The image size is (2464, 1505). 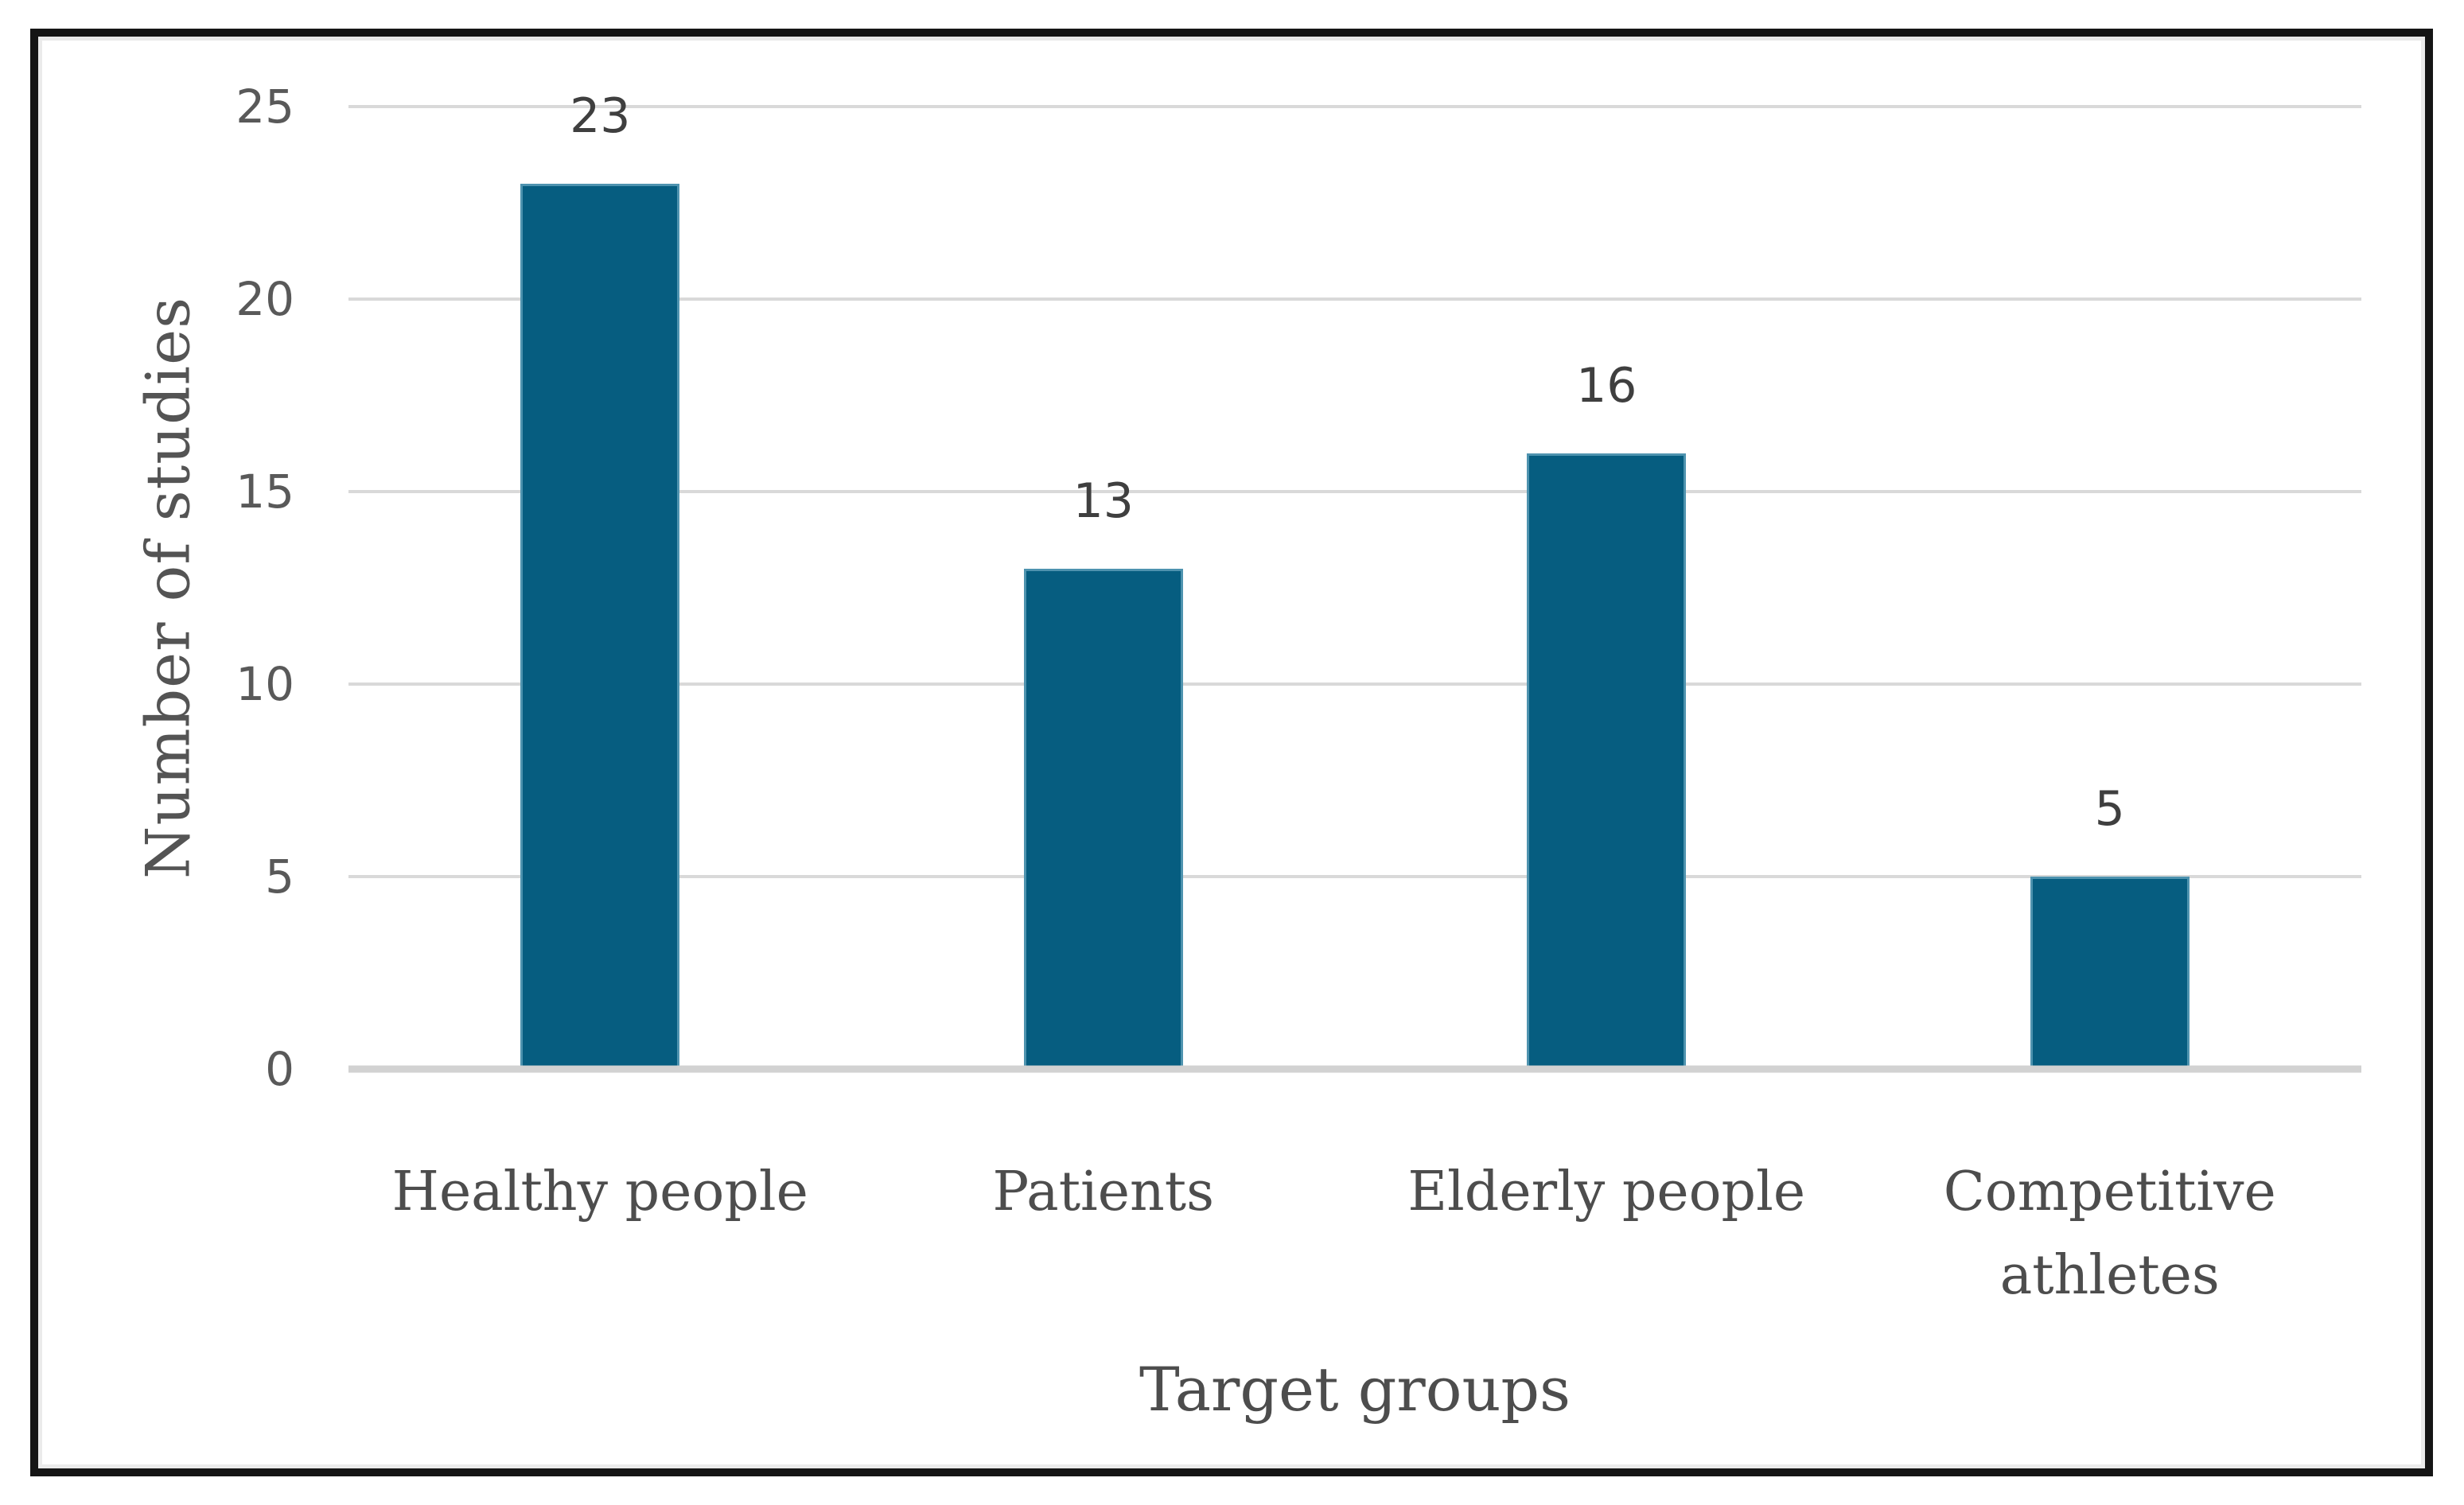 I want to click on y-tick-label-5: 5, so click(x=279, y=877).